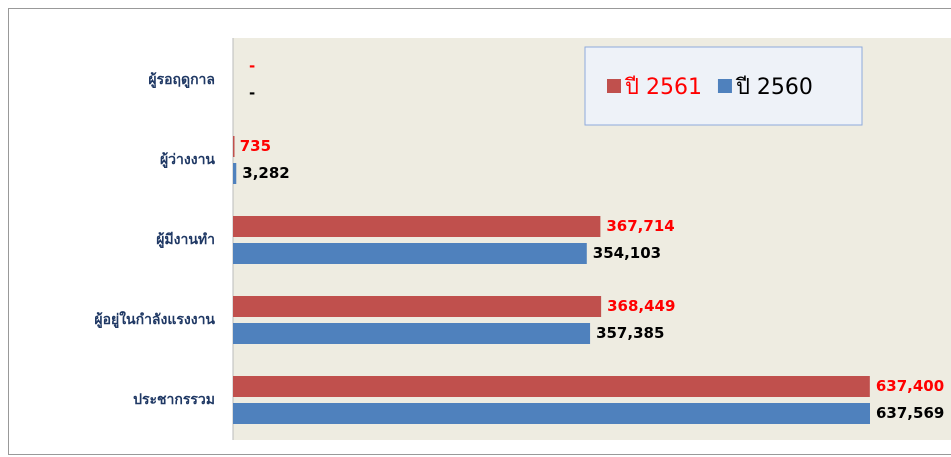 The width and height of the screenshot is (951, 457). What do you see at coordinates (663, 87) in the screenshot?
I see `legend-label: ปี 2561` at bounding box center [663, 87].